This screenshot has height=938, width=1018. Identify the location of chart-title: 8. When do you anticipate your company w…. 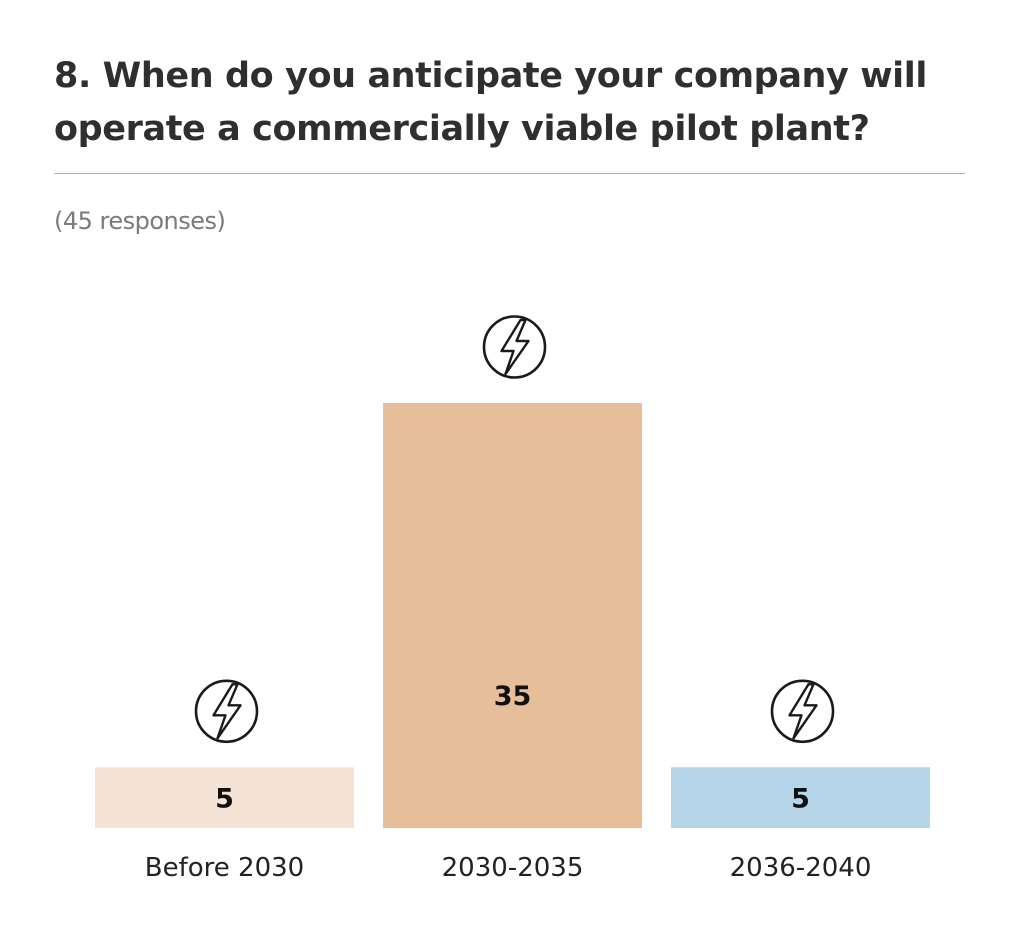
(490, 102).